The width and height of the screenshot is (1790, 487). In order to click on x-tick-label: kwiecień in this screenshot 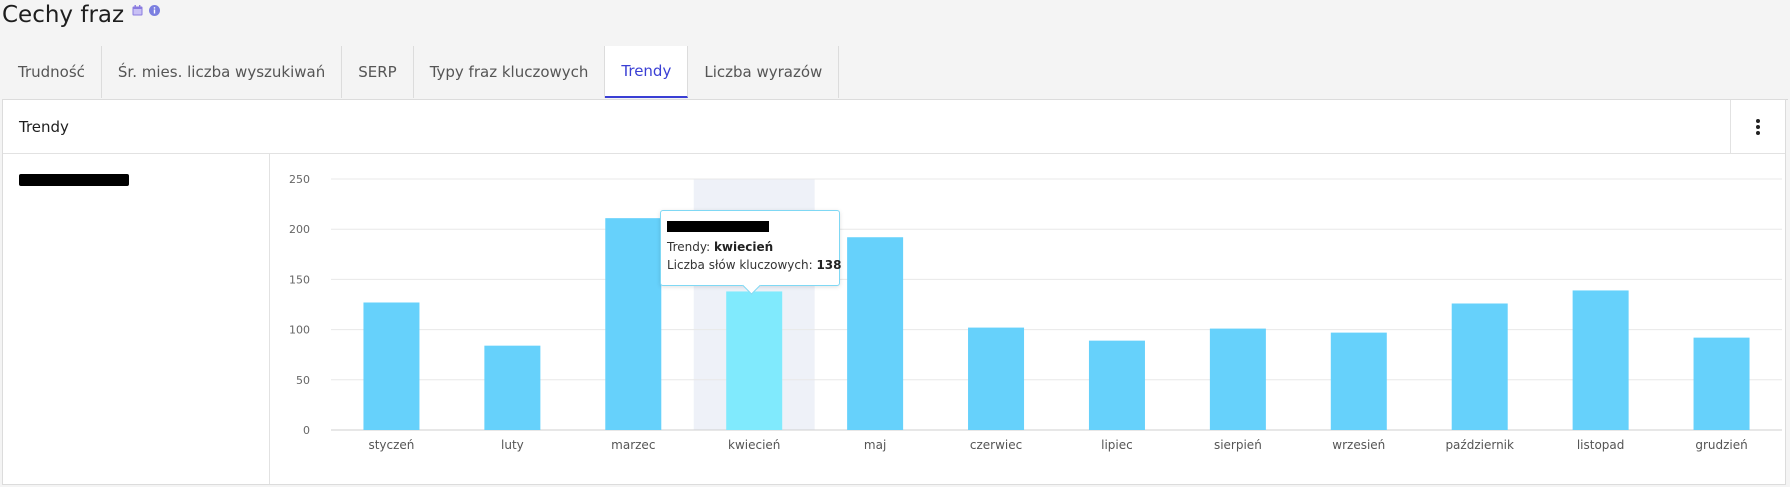, I will do `click(754, 445)`.